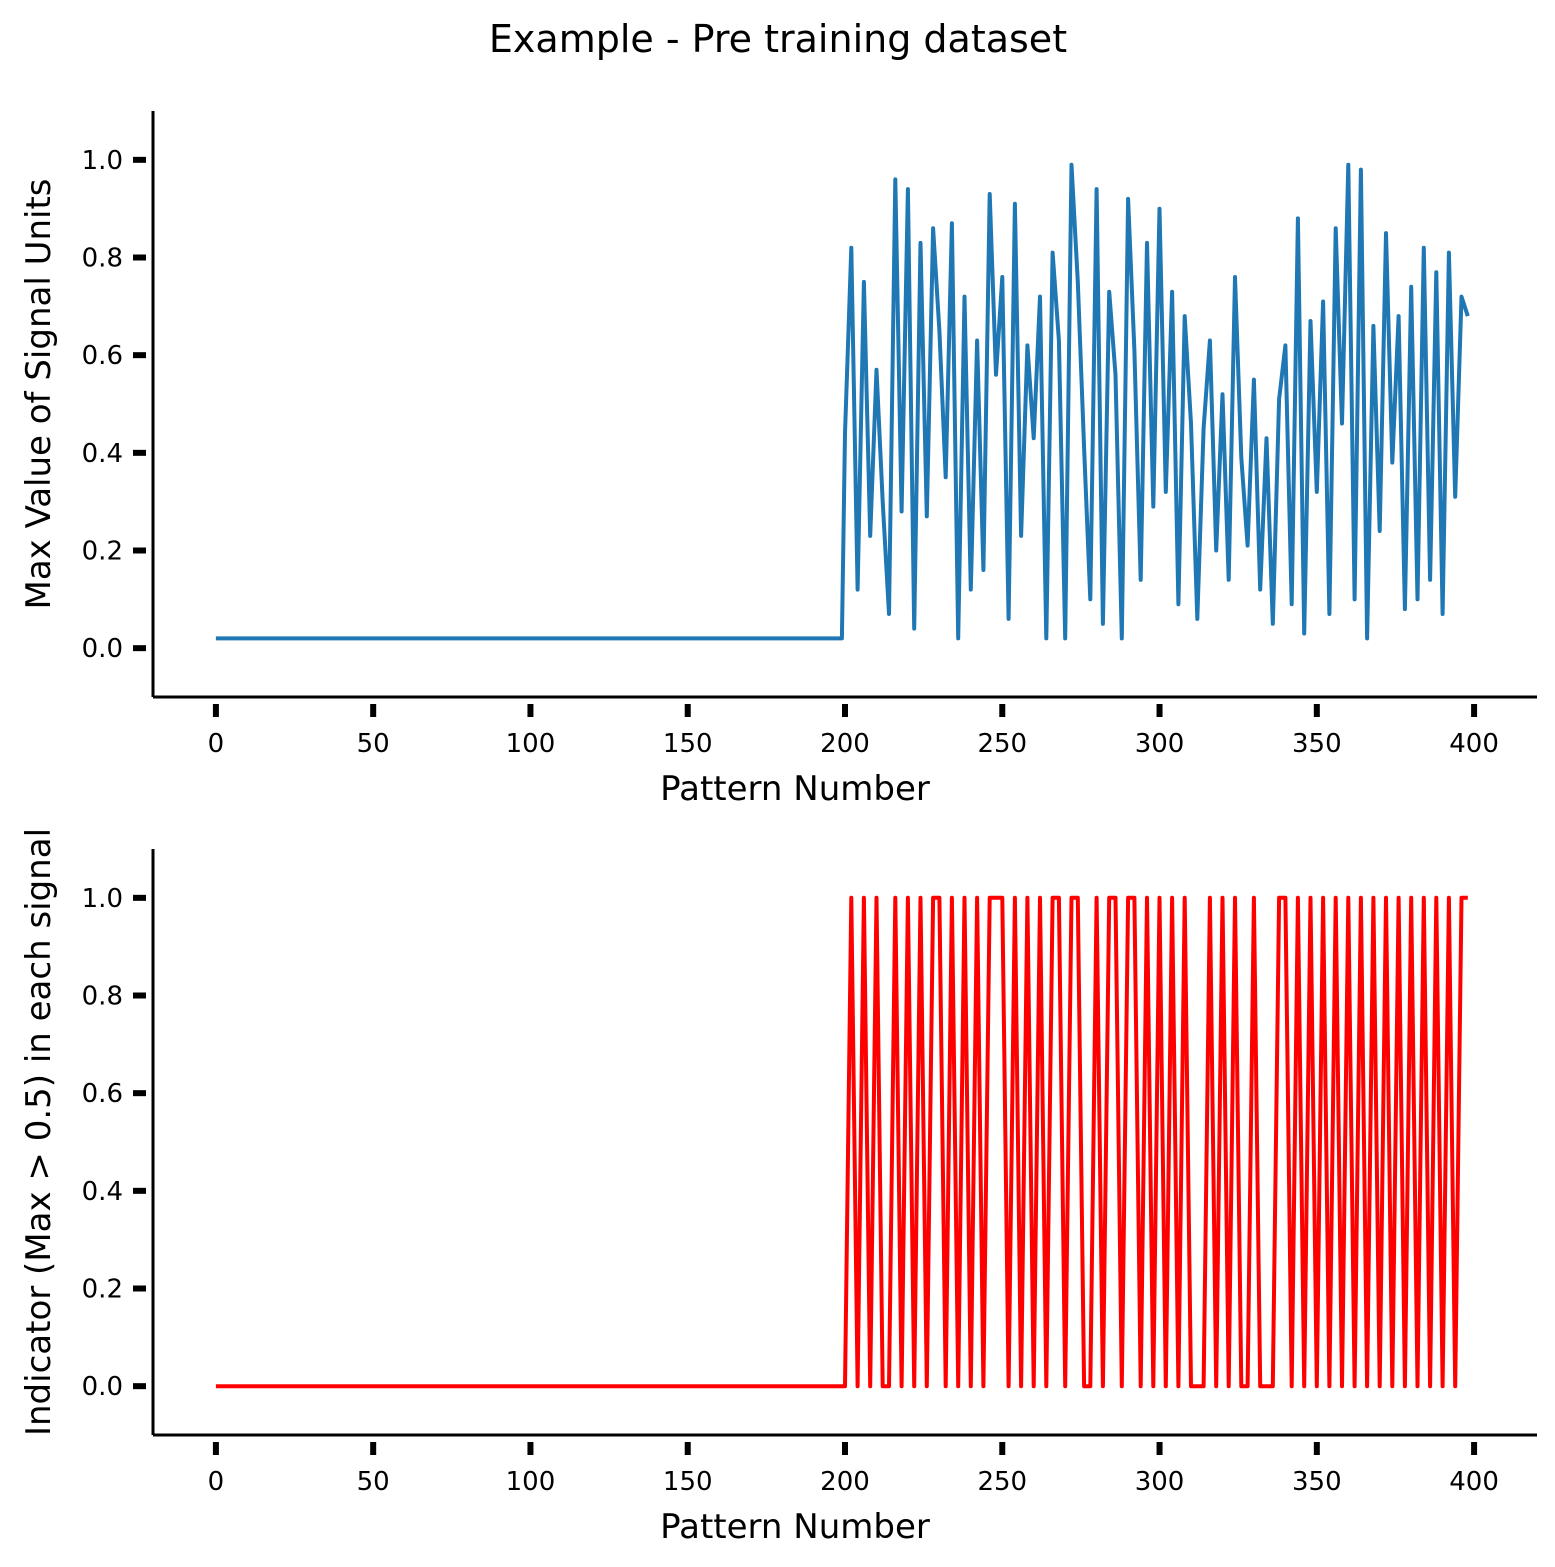 The height and width of the screenshot is (1567, 1555). What do you see at coordinates (39, 393) in the screenshot?
I see `y-axis-label: Max Value of Signal Units` at bounding box center [39, 393].